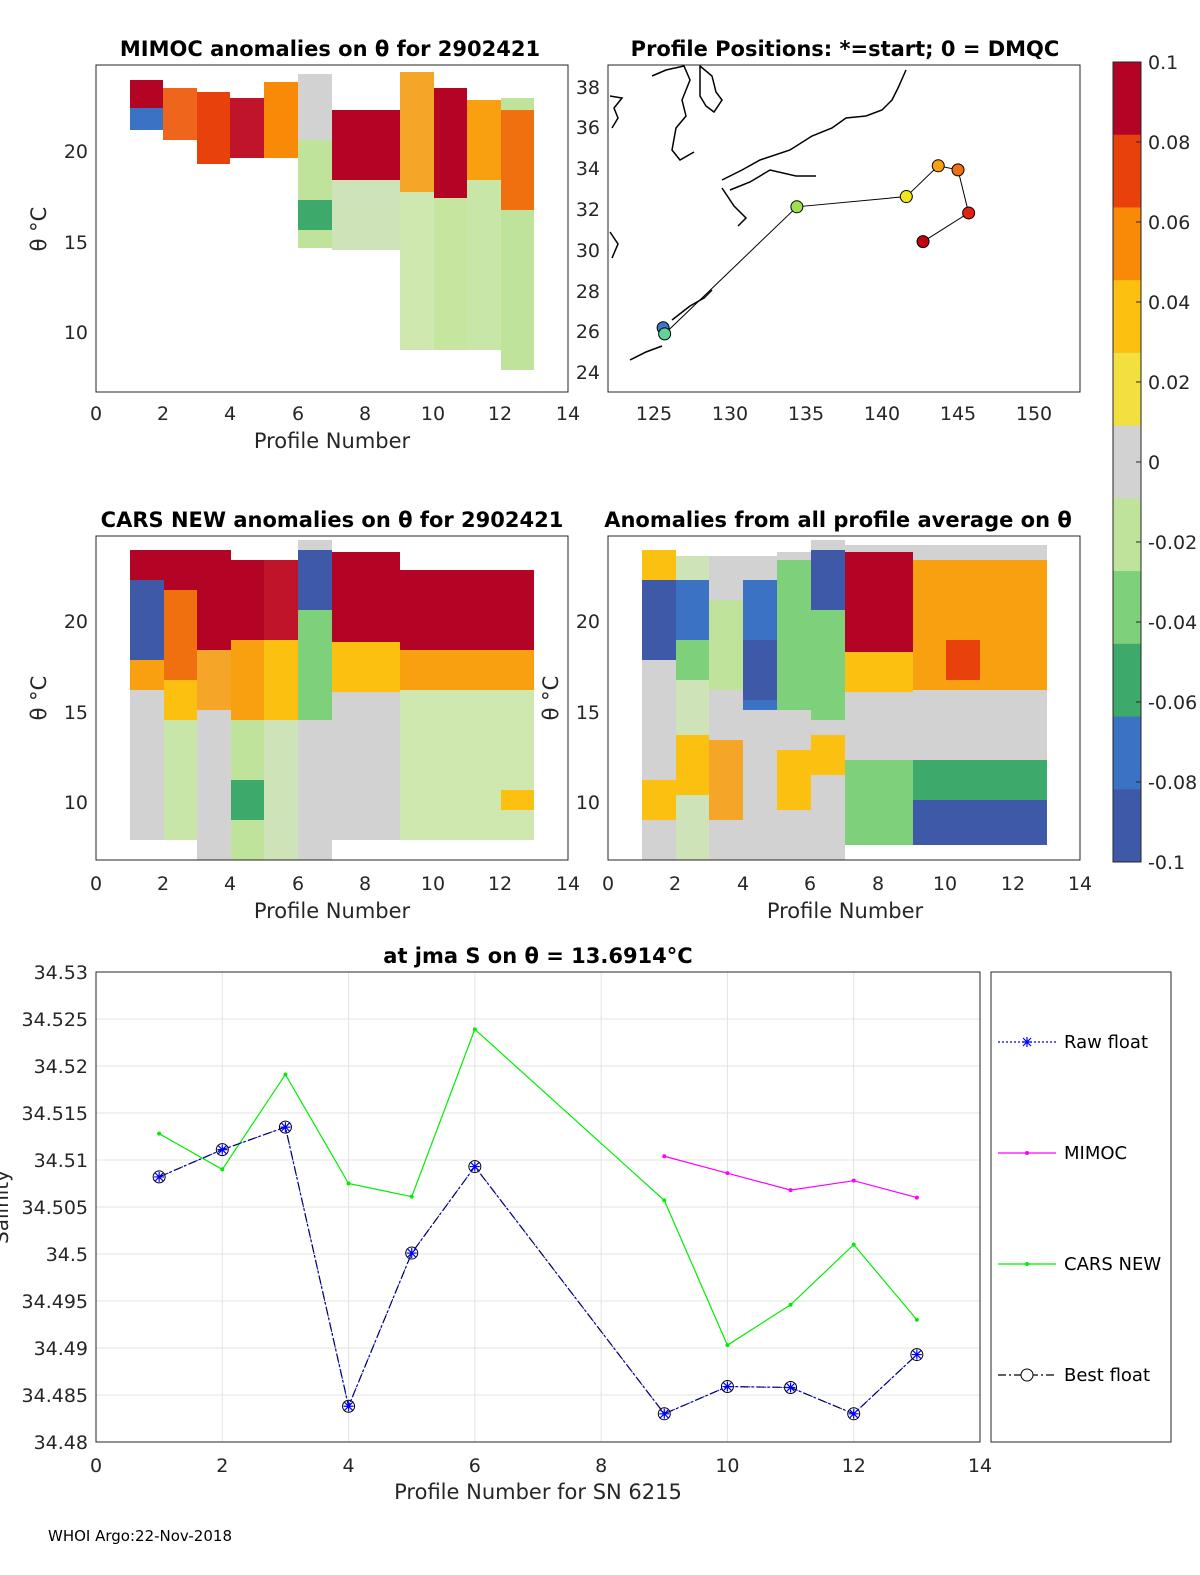 This screenshot has height=1575, width=1200. What do you see at coordinates (332, 911) in the screenshot?
I see `cars-xlabel: Profile Number` at bounding box center [332, 911].